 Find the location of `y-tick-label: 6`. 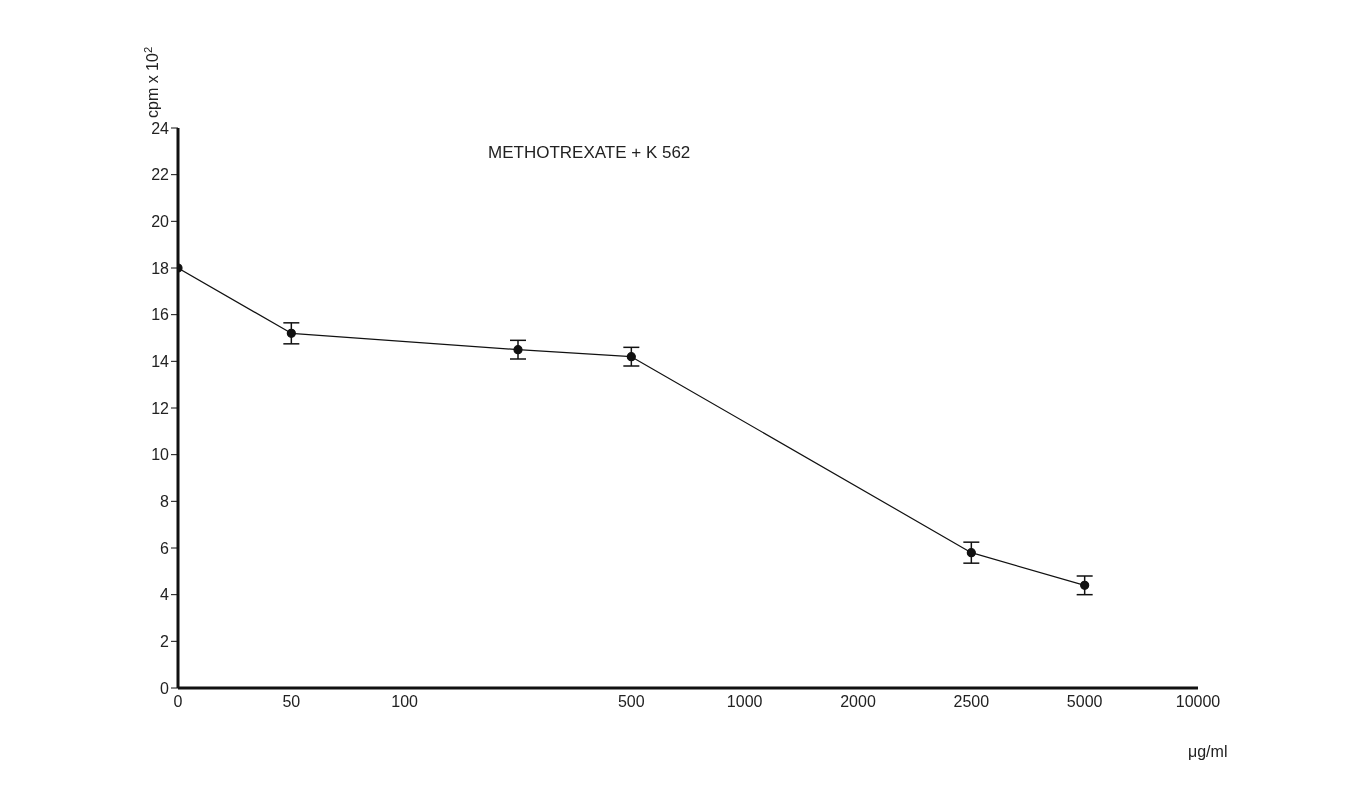

y-tick-label: 6 is located at coordinates (165, 548).